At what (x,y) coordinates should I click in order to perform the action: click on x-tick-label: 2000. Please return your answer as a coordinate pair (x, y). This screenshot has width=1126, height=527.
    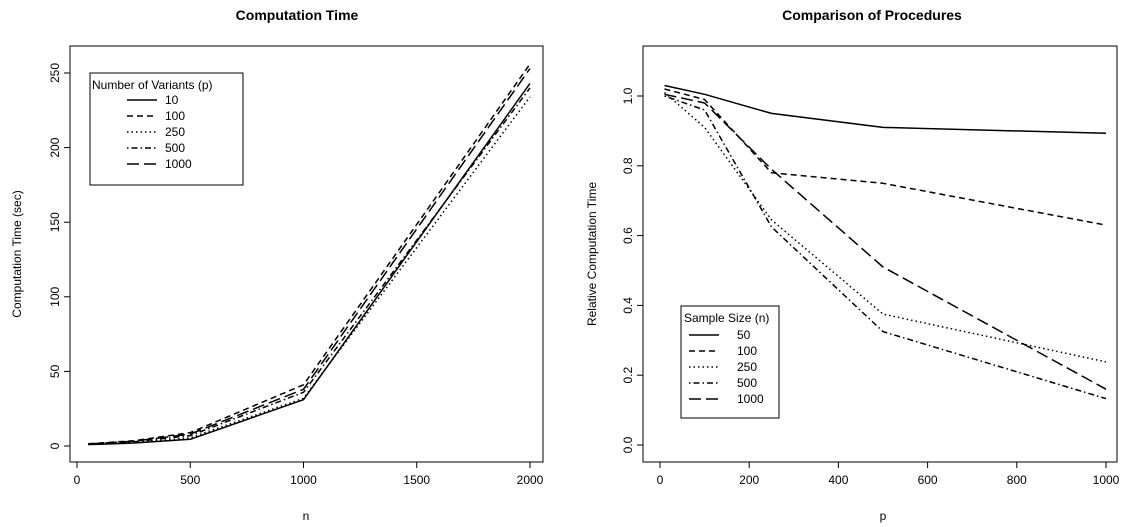
    Looking at the image, I should click on (530, 480).